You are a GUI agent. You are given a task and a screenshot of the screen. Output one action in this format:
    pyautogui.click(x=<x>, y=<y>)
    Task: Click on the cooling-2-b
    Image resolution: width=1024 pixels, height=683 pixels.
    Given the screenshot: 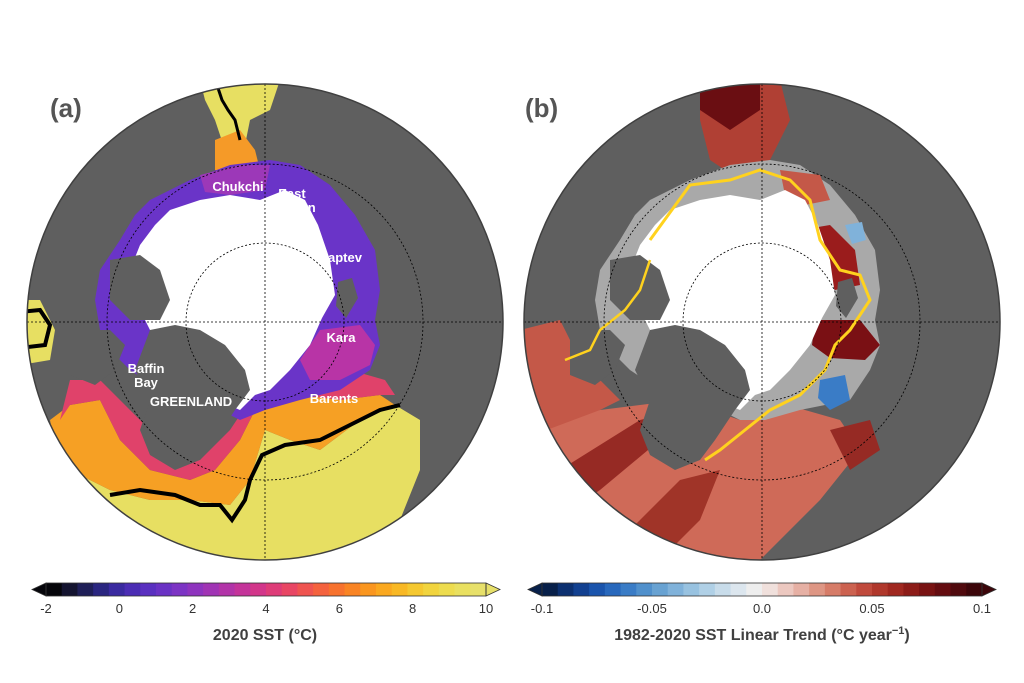 What is the action you would take?
    pyautogui.click(x=855, y=233)
    